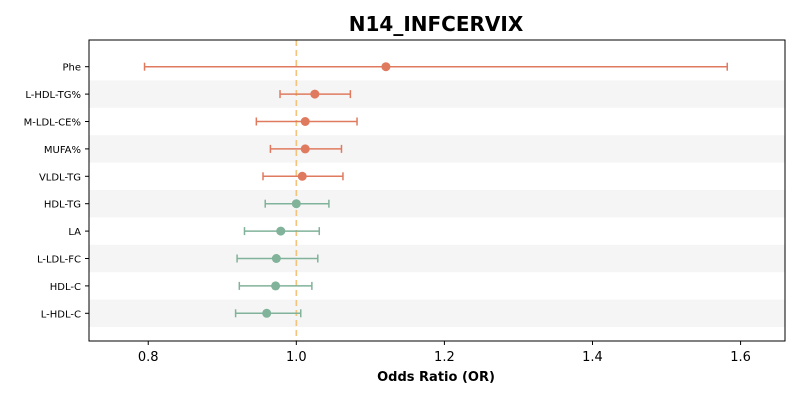 The height and width of the screenshot is (400, 800). What do you see at coordinates (296, 357) in the screenshot?
I see `x-tick-label: 1.0` at bounding box center [296, 357].